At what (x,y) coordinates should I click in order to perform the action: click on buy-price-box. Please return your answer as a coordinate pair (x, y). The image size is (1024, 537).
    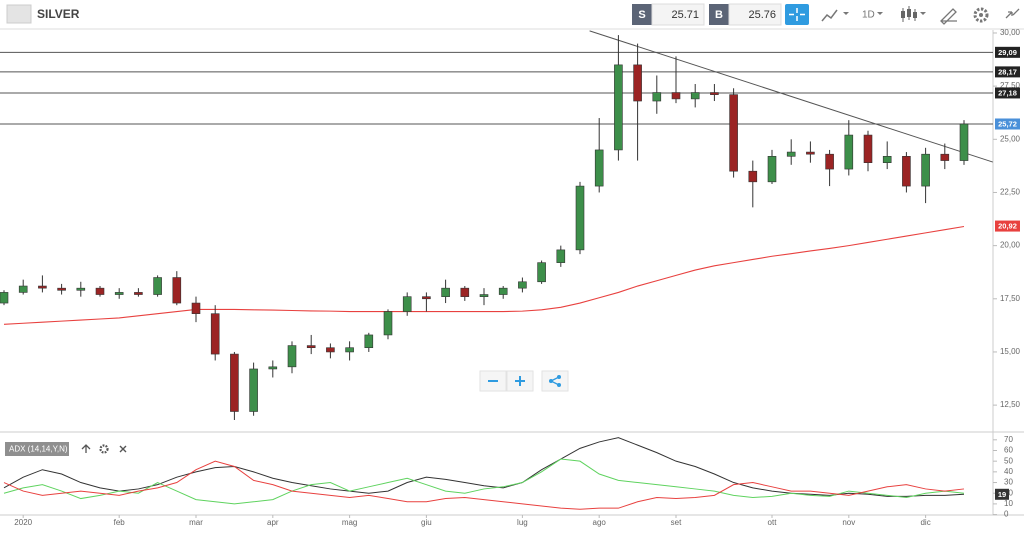
    Looking at the image, I should click on (755, 14).